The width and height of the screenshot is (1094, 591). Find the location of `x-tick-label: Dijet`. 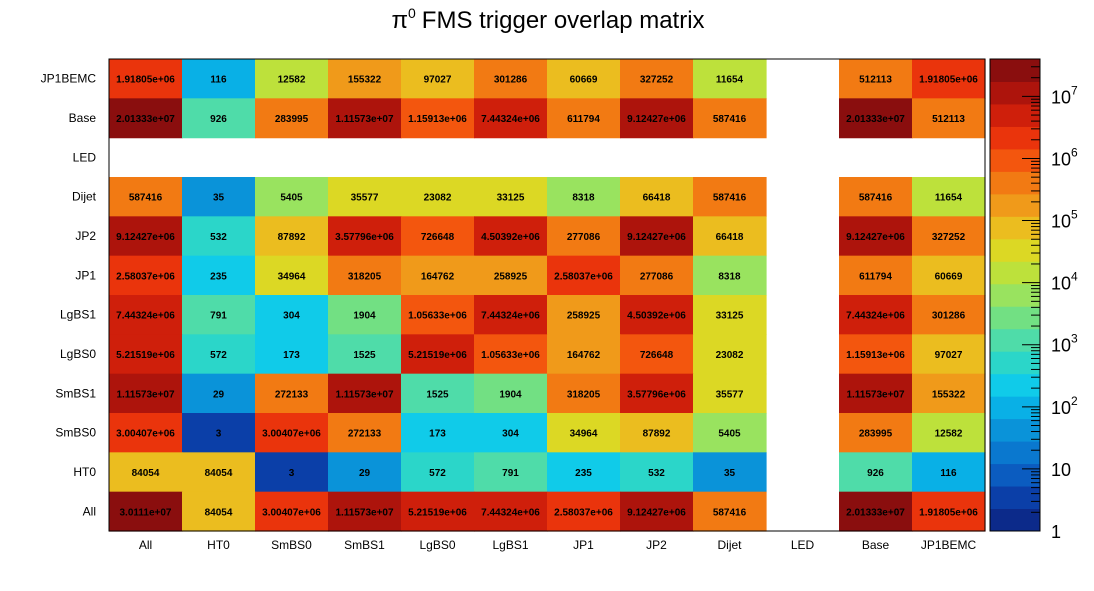

x-tick-label: Dijet is located at coordinates (729, 545).